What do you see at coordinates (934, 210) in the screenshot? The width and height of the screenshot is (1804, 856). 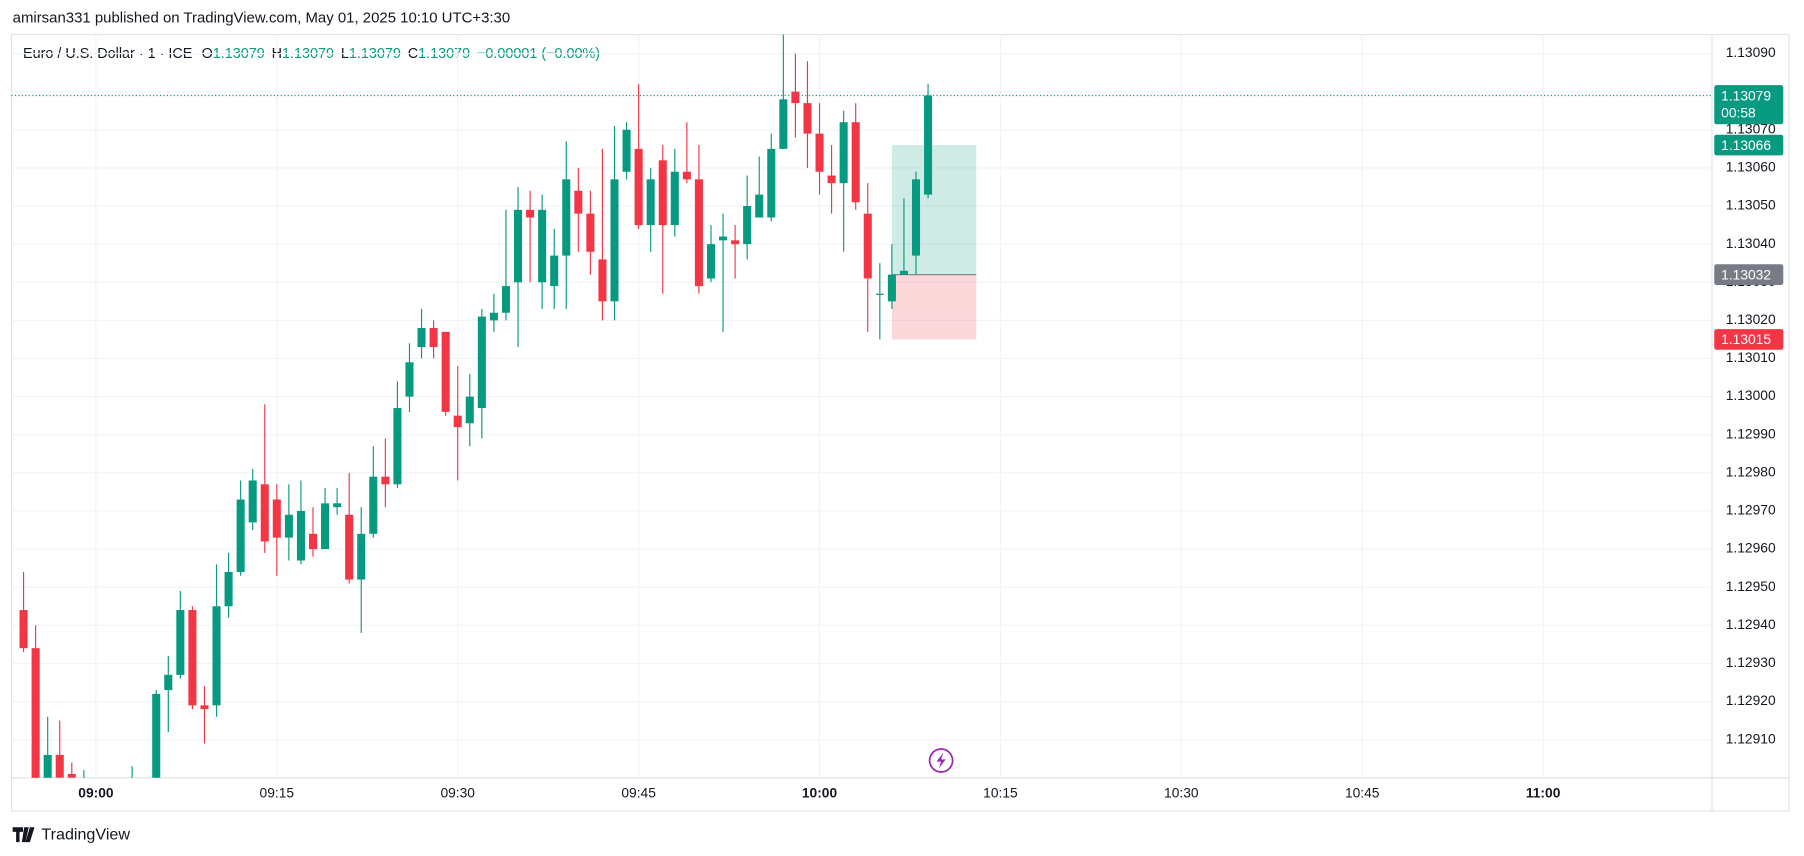 I see `profit-zone` at bounding box center [934, 210].